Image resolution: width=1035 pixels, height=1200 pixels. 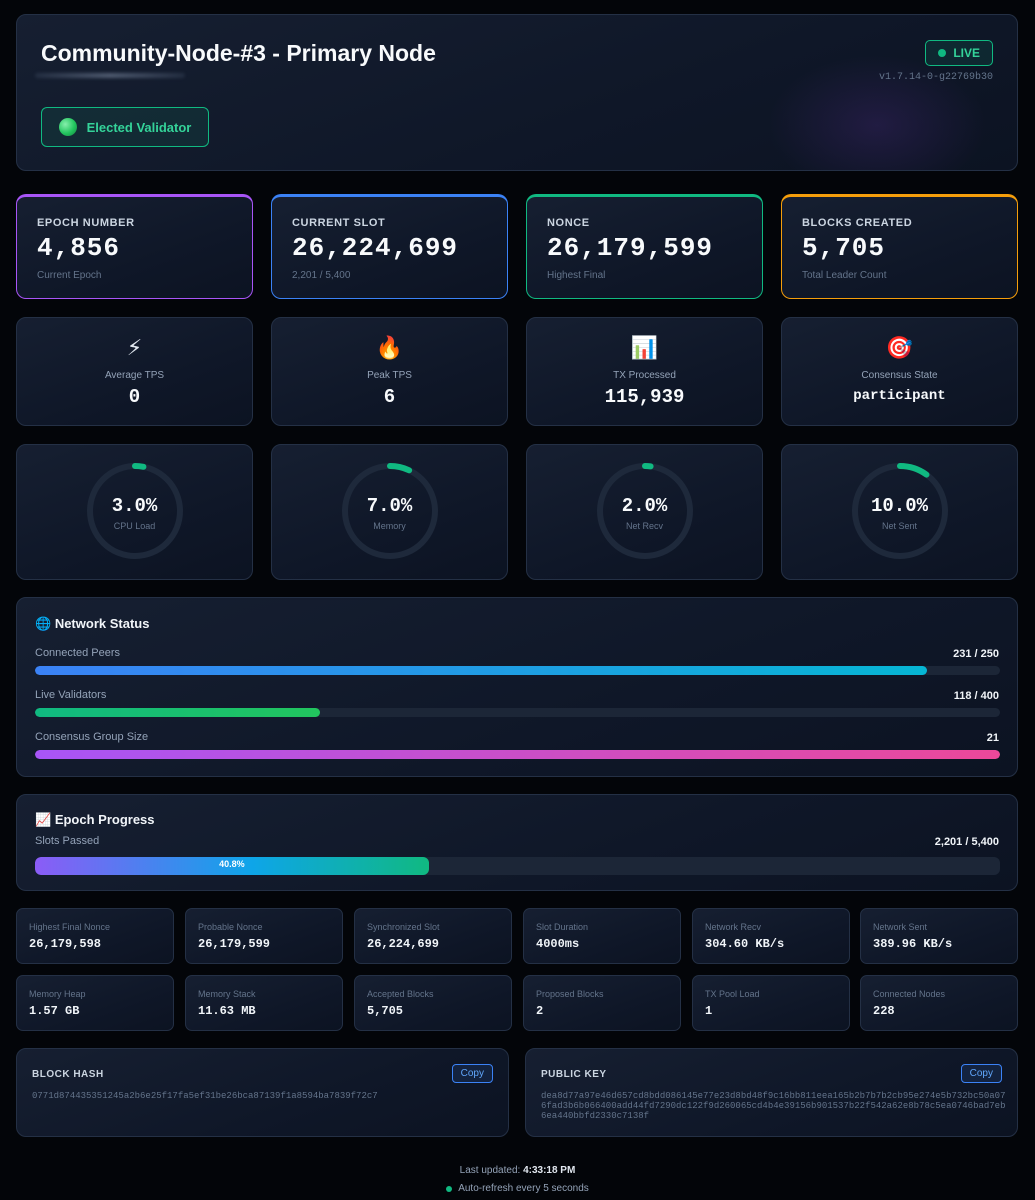 What do you see at coordinates (389, 375) in the screenshot?
I see `metric-label: Peak TPS` at bounding box center [389, 375].